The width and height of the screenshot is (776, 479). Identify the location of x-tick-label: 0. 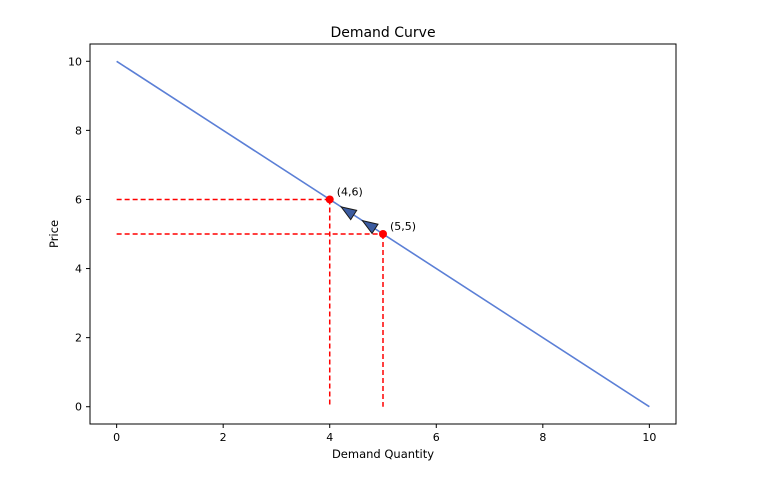
(116, 437).